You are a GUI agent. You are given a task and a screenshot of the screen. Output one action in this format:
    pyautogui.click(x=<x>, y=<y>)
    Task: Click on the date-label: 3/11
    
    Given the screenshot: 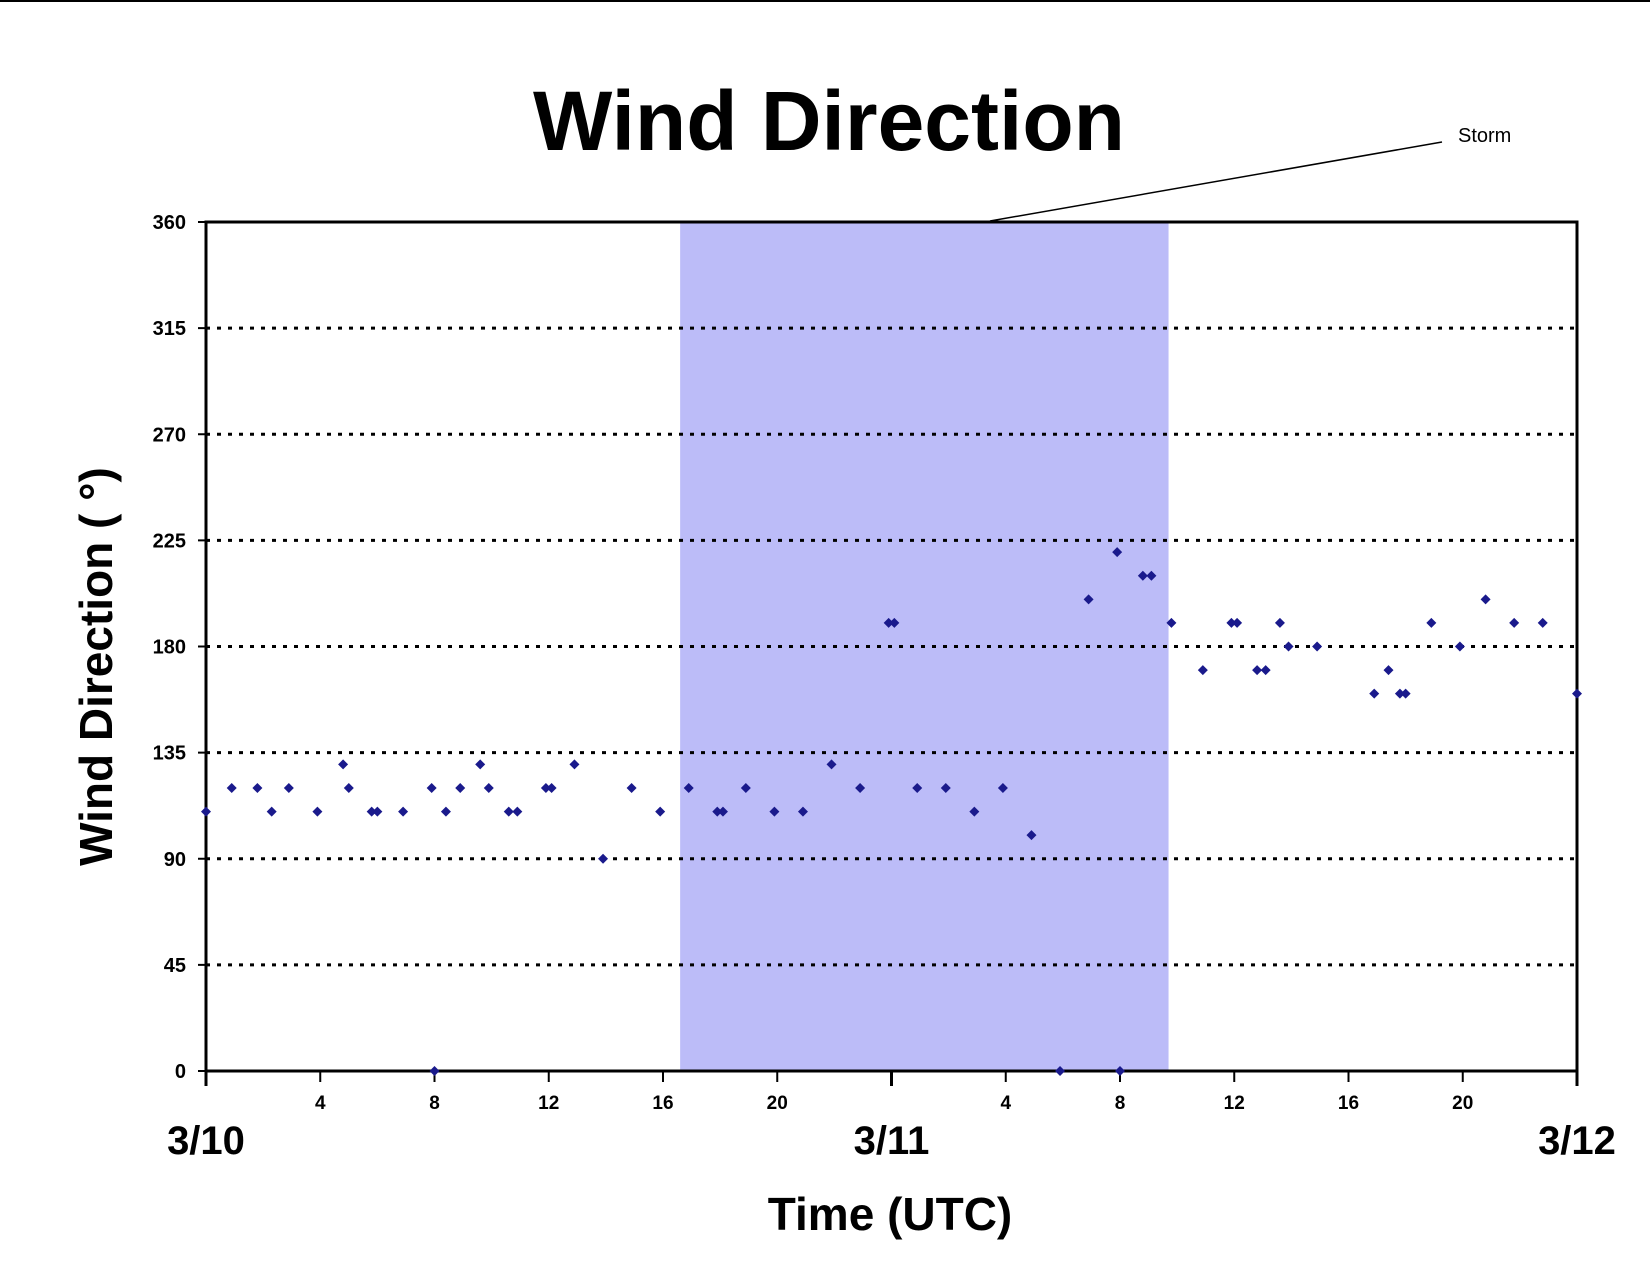 What is the action you would take?
    pyautogui.click(x=892, y=1141)
    